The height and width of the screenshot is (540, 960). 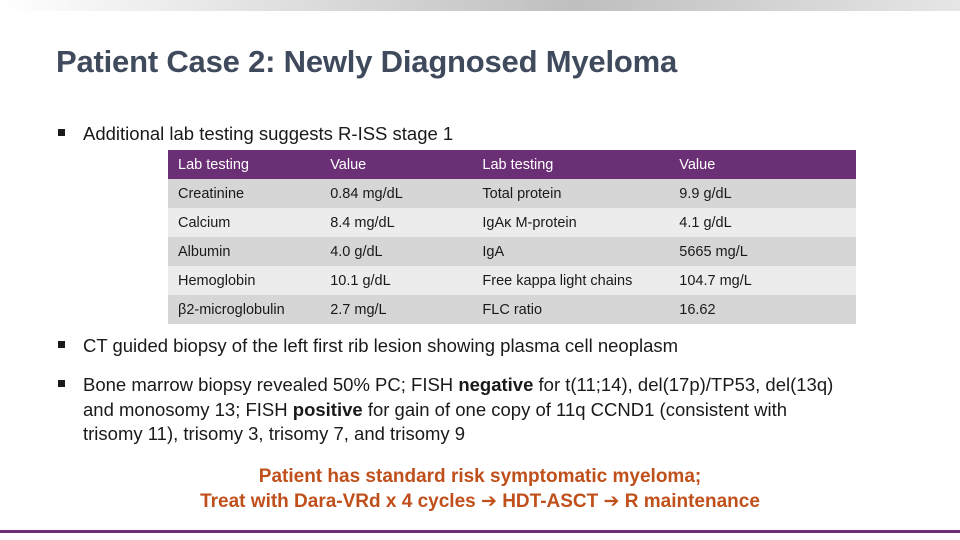 I want to click on table-cell: Creatinine, so click(x=244, y=193).